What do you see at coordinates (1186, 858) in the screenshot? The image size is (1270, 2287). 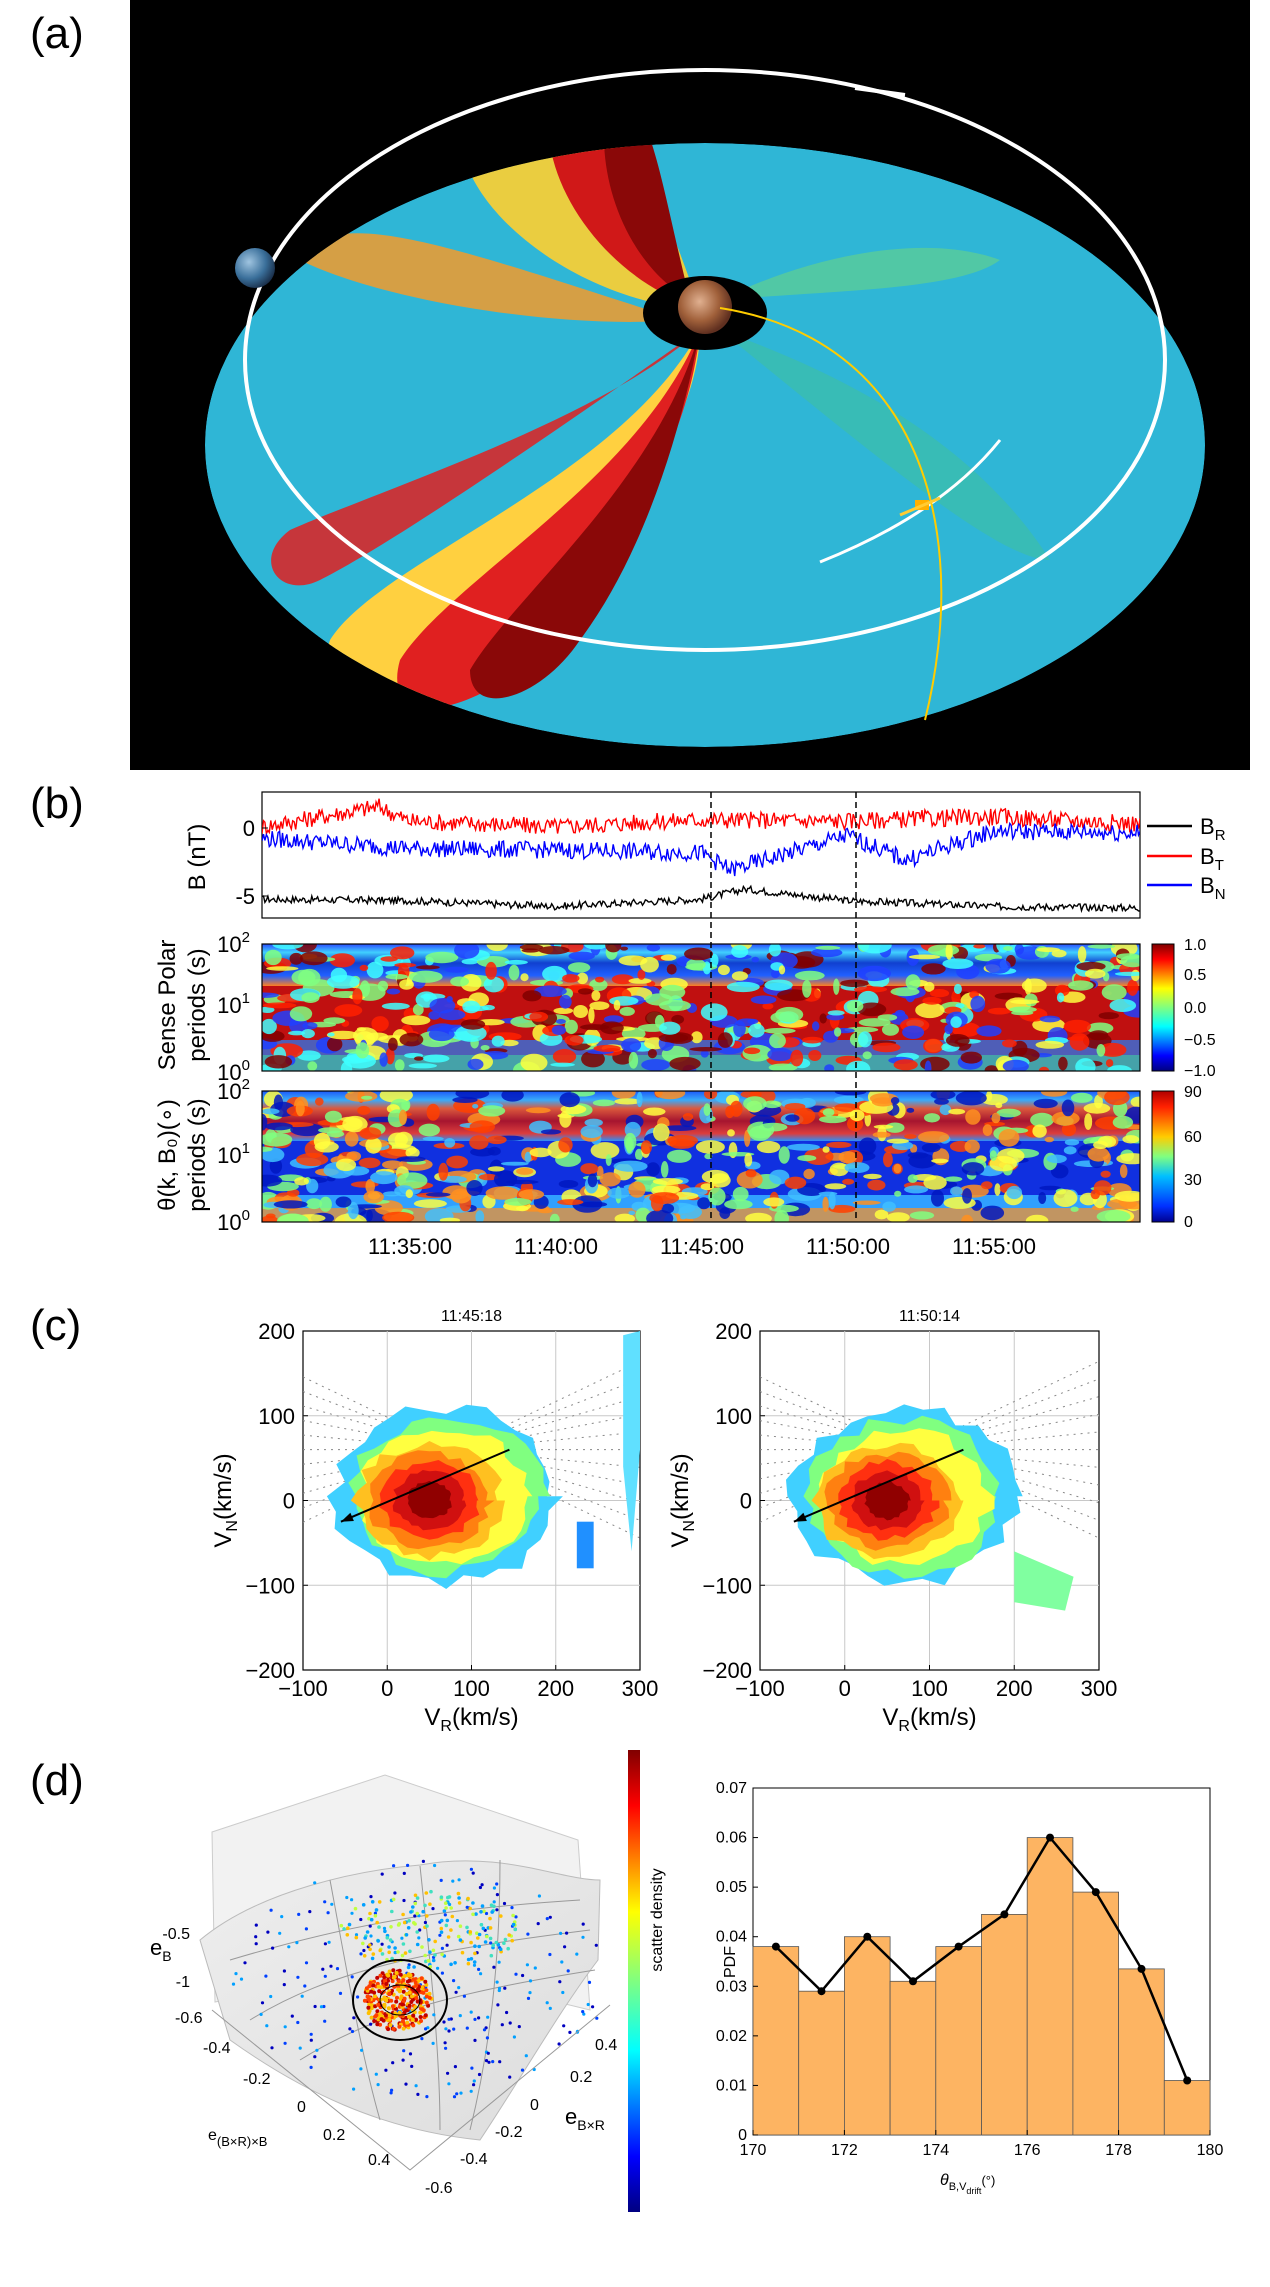 I see `b1-legend: BR BT BN` at bounding box center [1186, 858].